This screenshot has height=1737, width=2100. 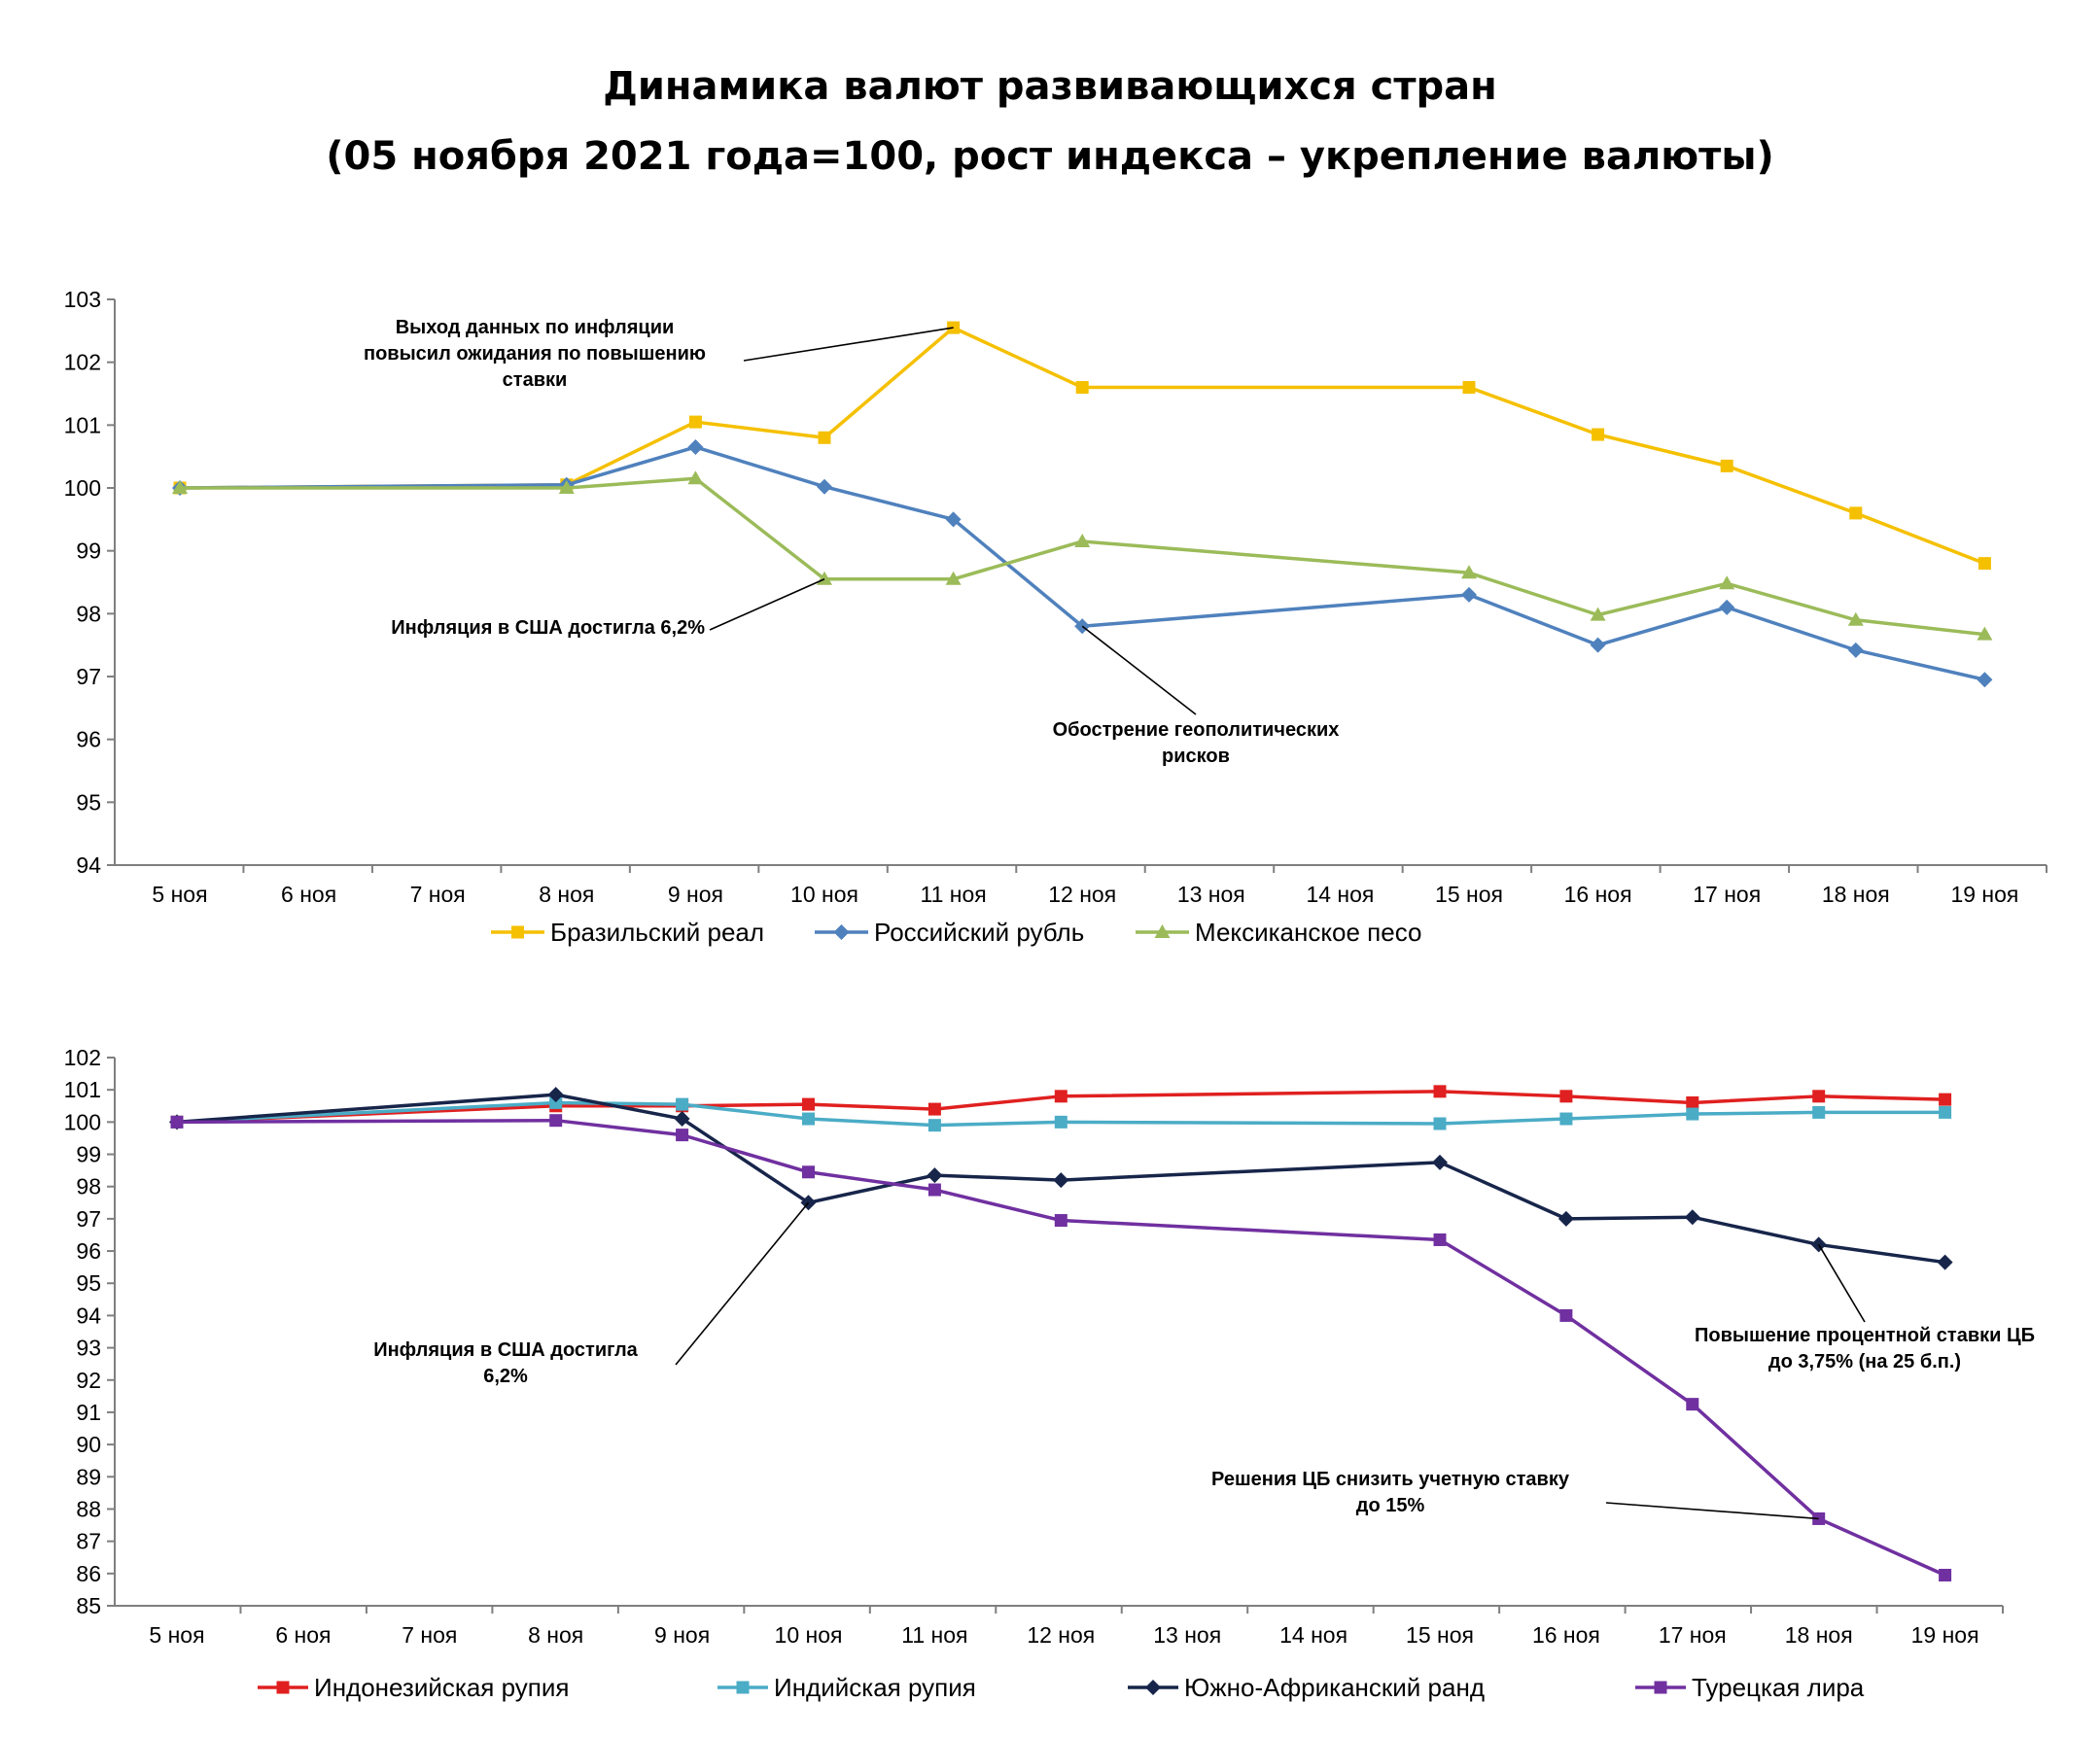 What do you see at coordinates (88, 1348) in the screenshot?
I see `y-tick-label: 93` at bounding box center [88, 1348].